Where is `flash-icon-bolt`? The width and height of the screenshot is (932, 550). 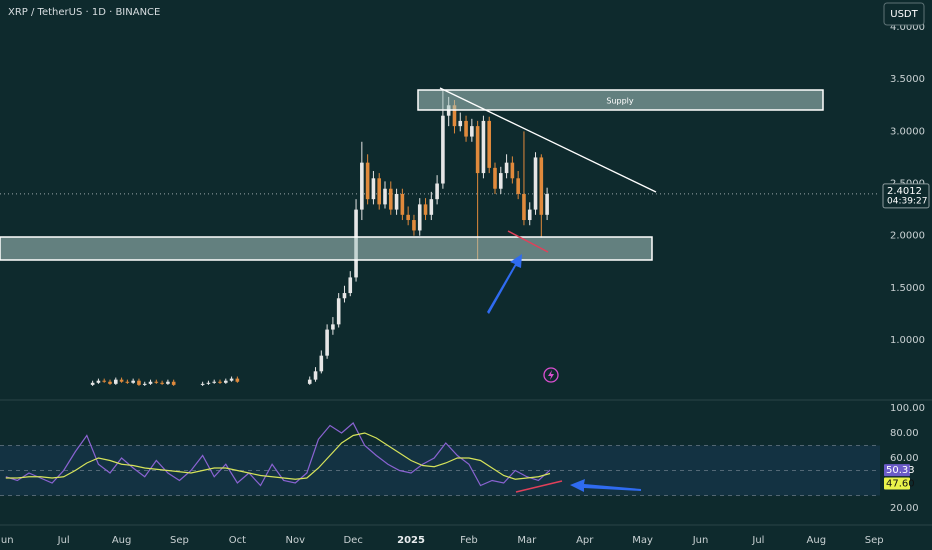
flash-icon-bolt is located at coordinates (551, 375).